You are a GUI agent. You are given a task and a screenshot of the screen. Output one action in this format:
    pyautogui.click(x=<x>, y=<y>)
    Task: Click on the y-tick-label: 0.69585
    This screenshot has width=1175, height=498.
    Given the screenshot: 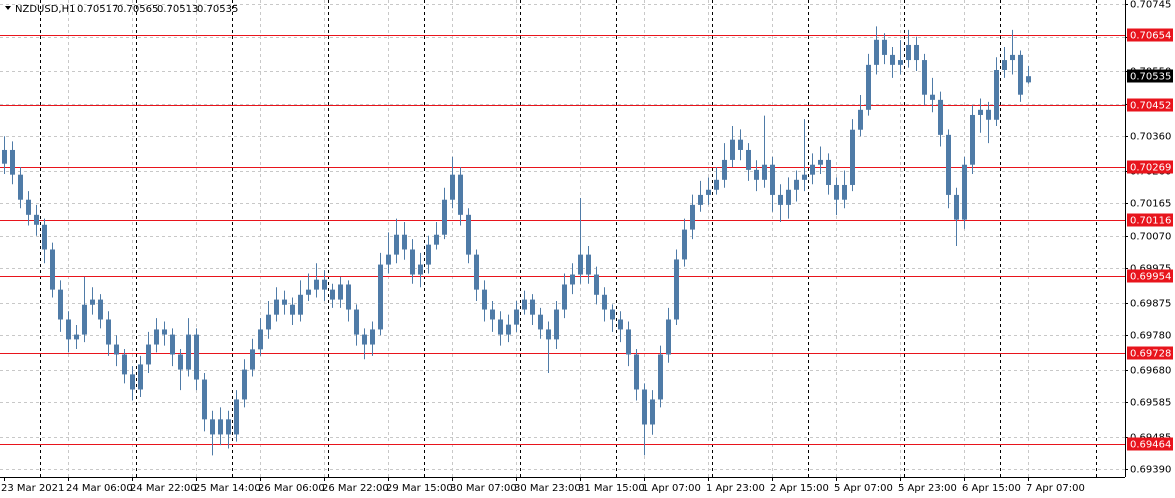 What is the action you would take?
    pyautogui.click(x=1150, y=403)
    